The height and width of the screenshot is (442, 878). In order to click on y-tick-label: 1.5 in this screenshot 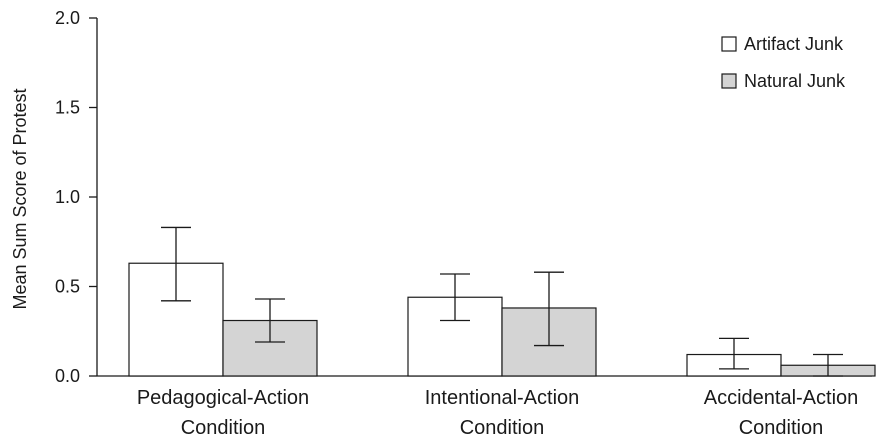, I will do `click(67, 108)`.